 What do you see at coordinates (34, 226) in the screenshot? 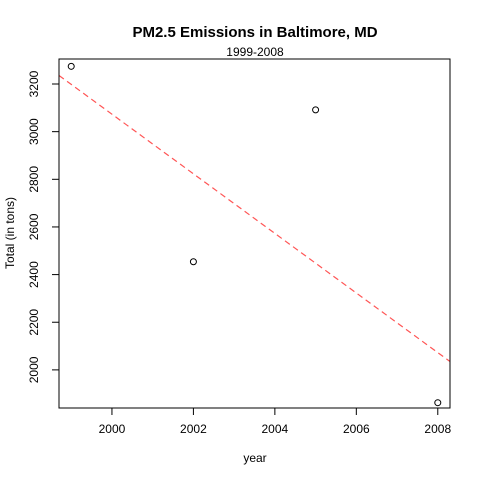
I see `y-tick-label: 2600` at bounding box center [34, 226].